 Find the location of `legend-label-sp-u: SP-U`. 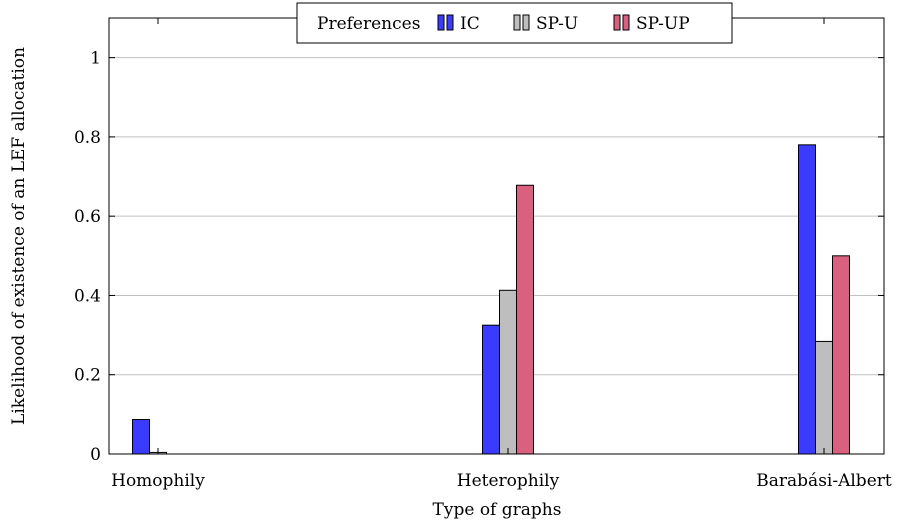

legend-label-sp-u: SP-U is located at coordinates (557, 24).